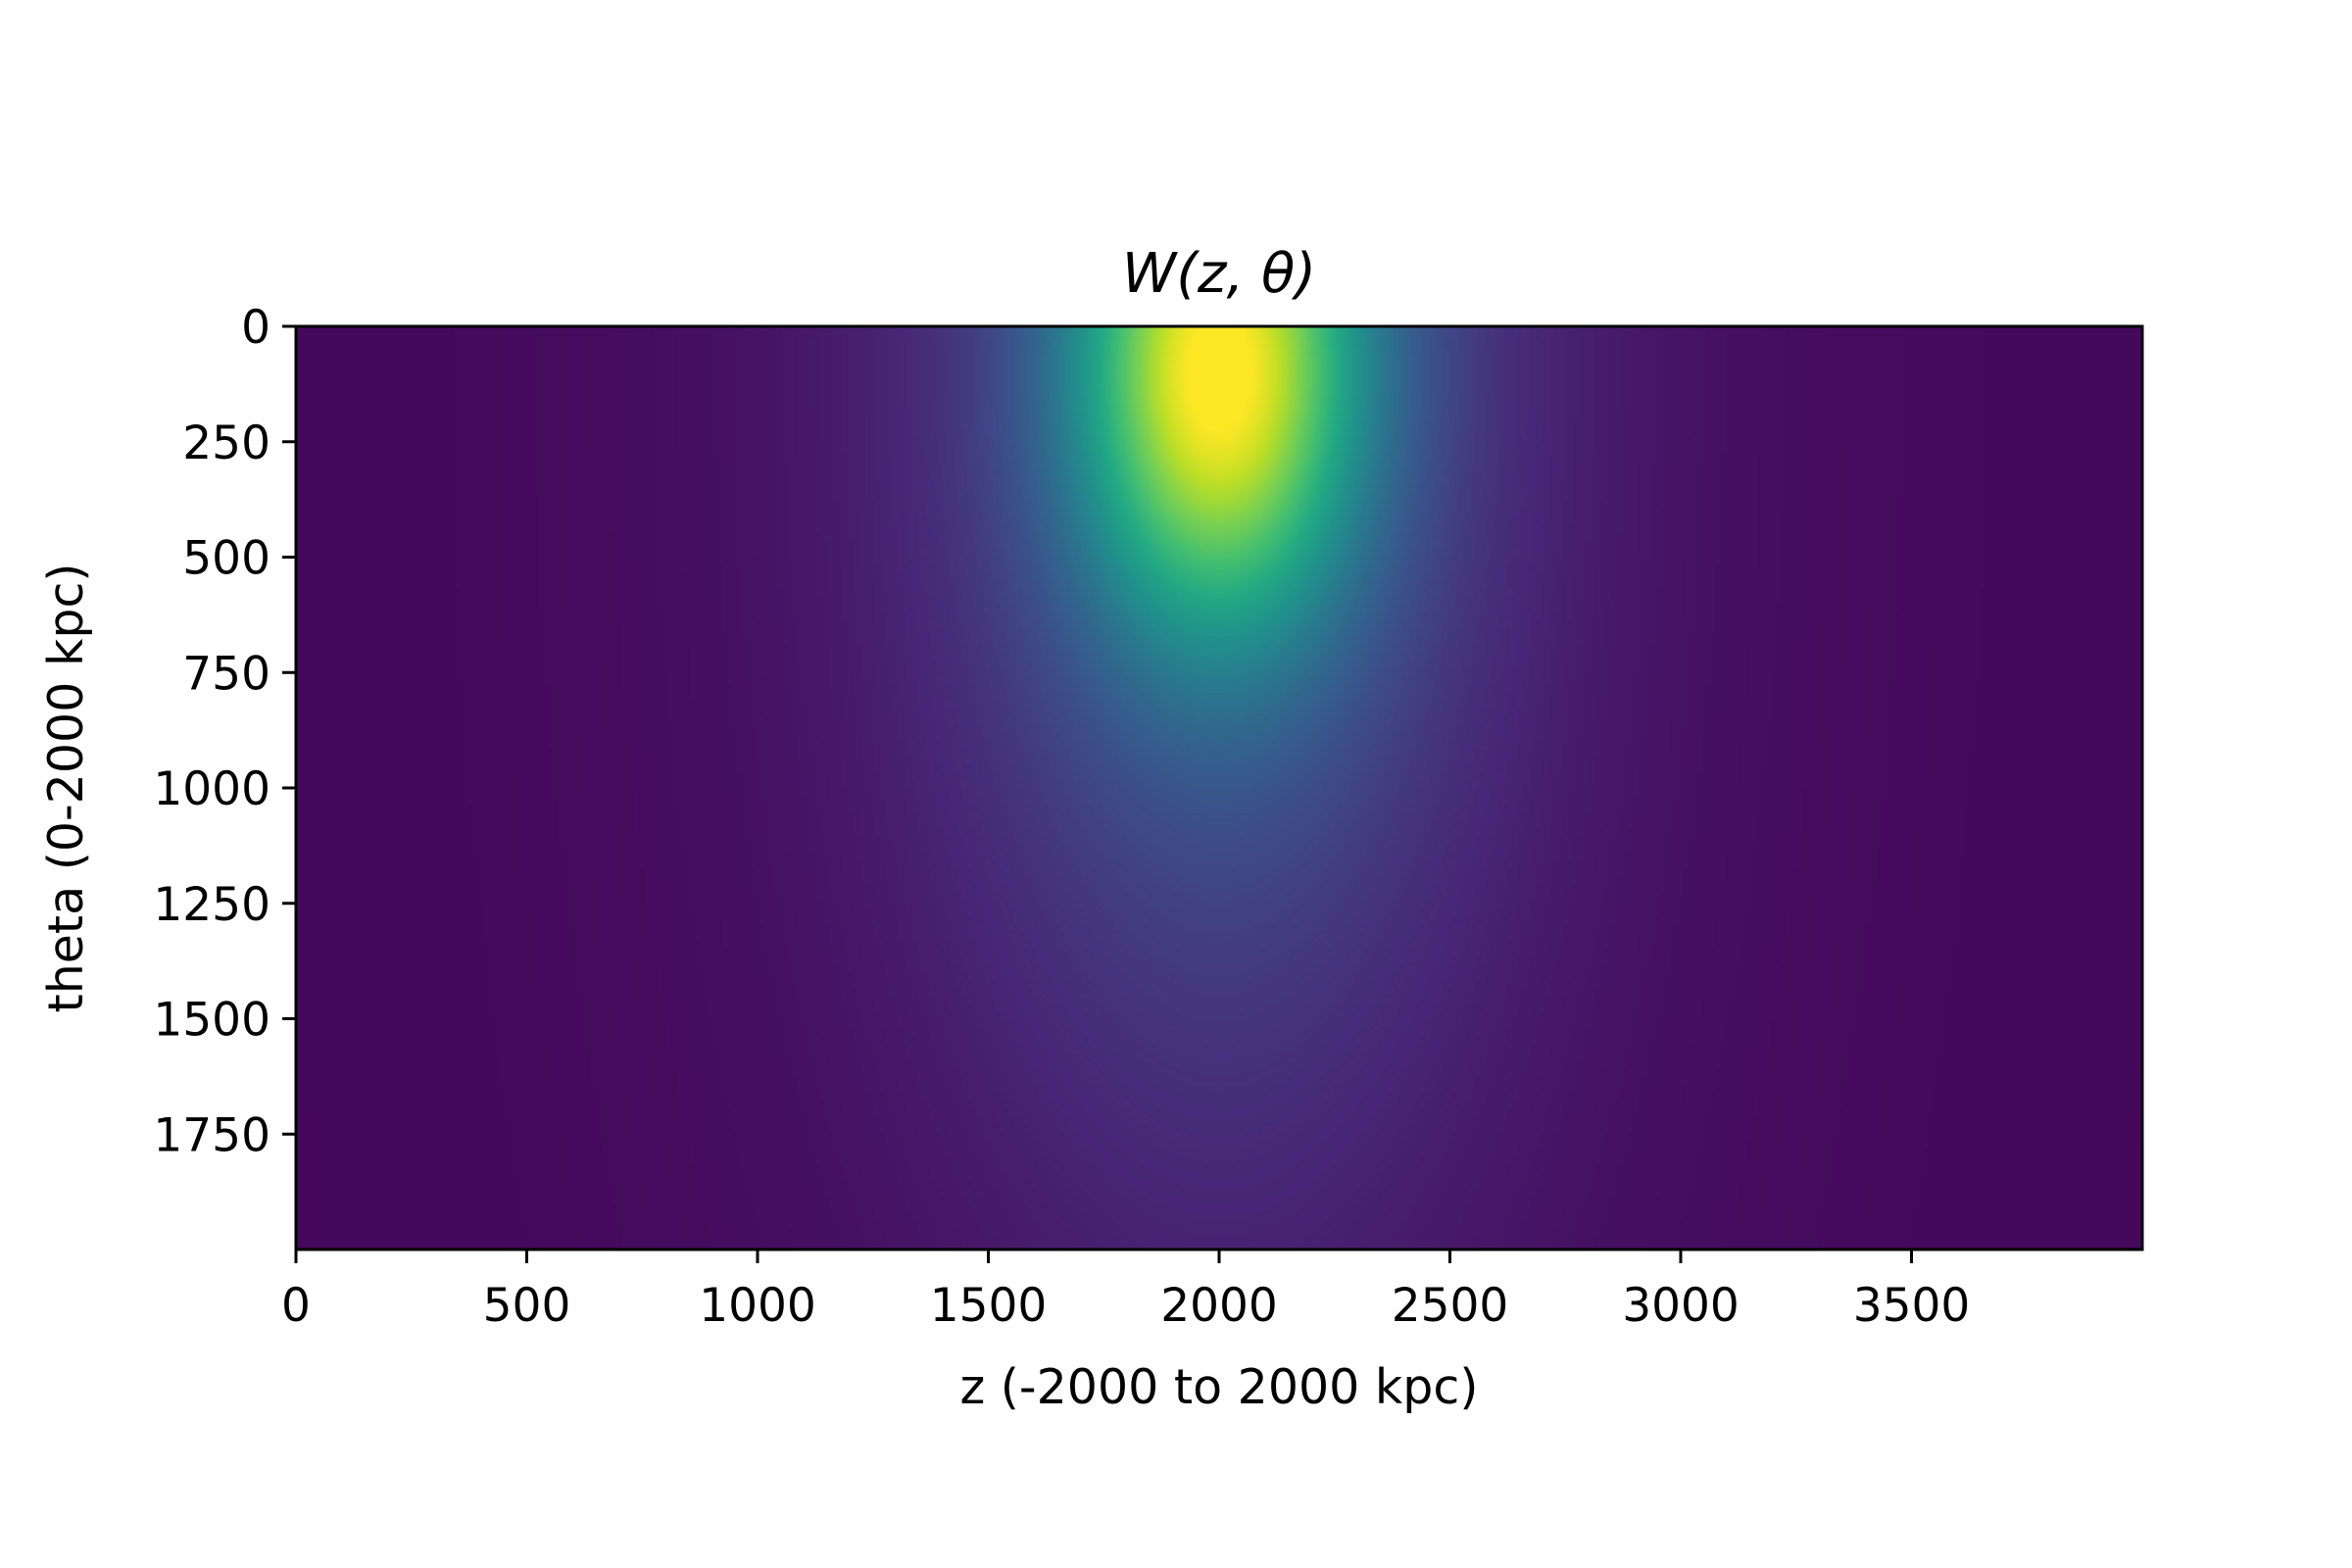 The height and width of the screenshot is (1568, 2352). What do you see at coordinates (1681, 1306) in the screenshot?
I see `x-tick-label: 3000` at bounding box center [1681, 1306].